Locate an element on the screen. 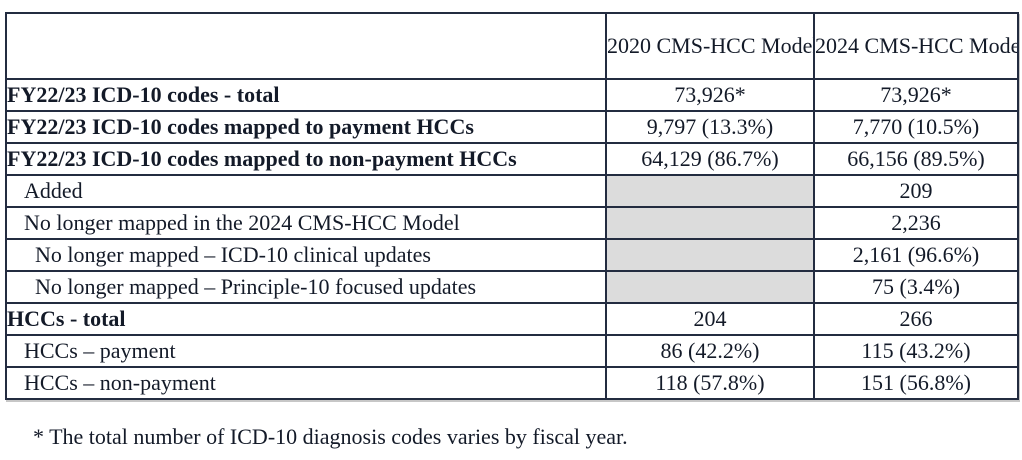 The height and width of the screenshot is (460, 1022). row-label-hccs-total: HCCs - total is located at coordinates (306, 319).